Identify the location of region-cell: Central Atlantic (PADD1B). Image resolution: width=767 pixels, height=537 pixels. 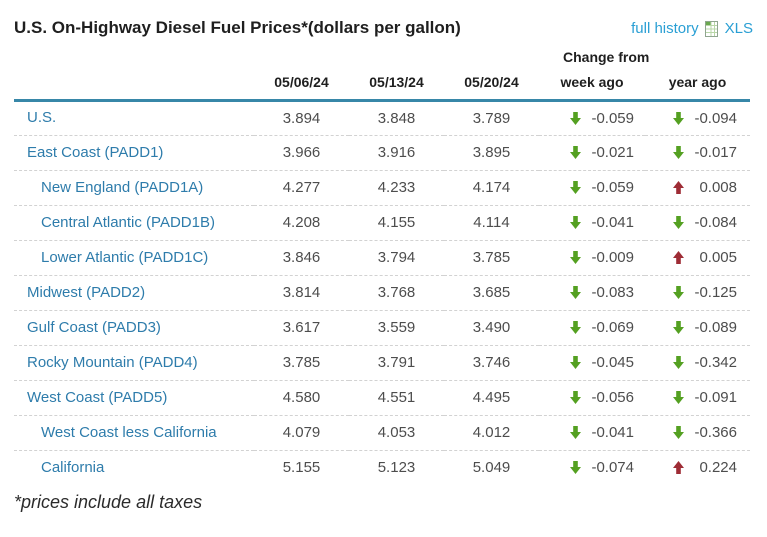
(134, 222).